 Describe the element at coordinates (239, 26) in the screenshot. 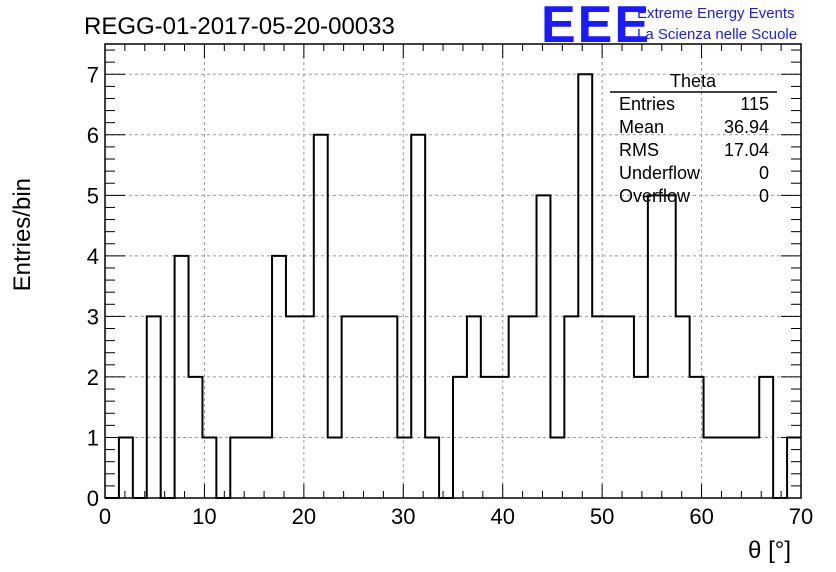

I see `chart-title: REGG-01-2017-05-20-00033` at that location.